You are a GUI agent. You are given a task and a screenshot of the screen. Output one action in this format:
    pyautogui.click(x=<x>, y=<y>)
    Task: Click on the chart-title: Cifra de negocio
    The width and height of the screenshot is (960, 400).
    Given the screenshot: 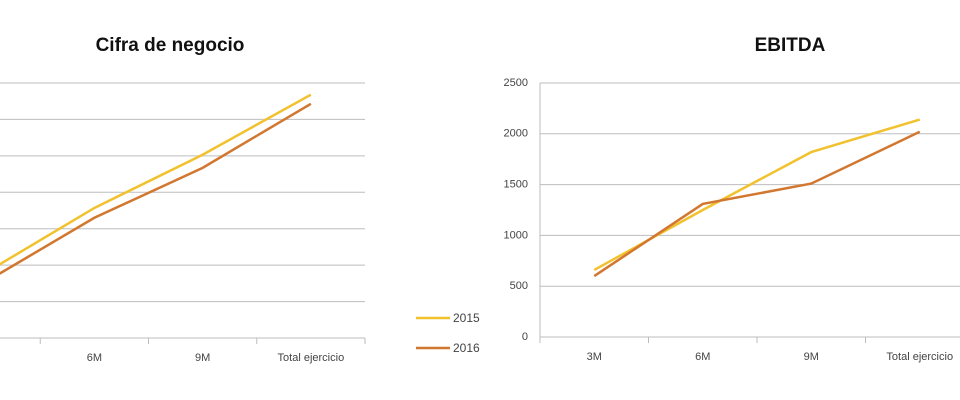 What is the action you would take?
    pyautogui.click(x=170, y=45)
    